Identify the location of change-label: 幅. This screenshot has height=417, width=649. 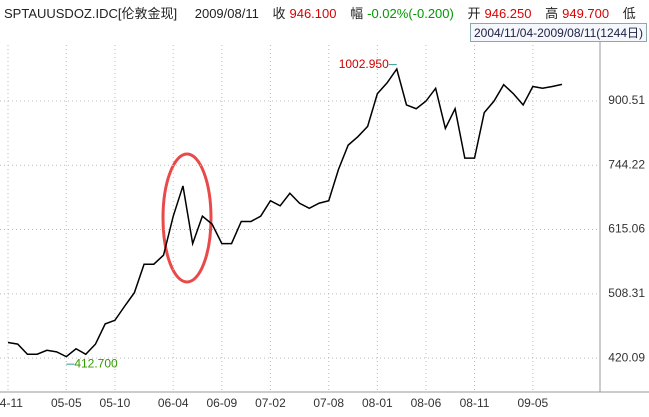
(357, 13).